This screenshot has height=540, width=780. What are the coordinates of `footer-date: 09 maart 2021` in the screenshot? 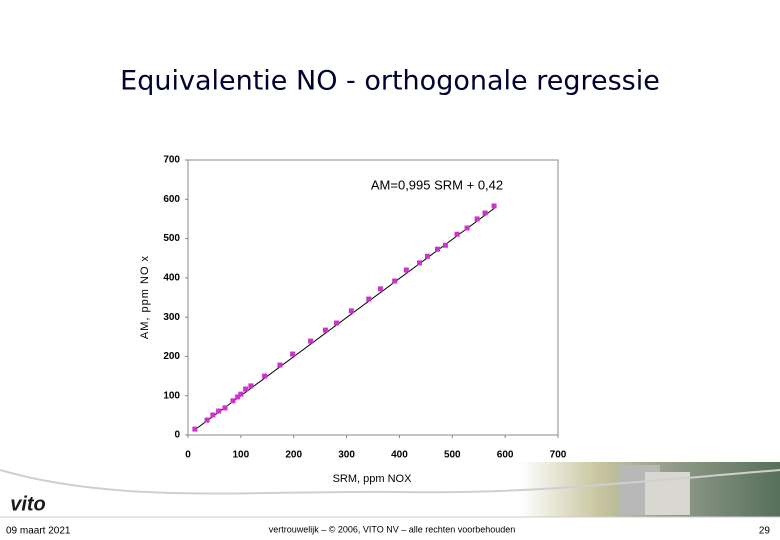 It's located at (38, 531).